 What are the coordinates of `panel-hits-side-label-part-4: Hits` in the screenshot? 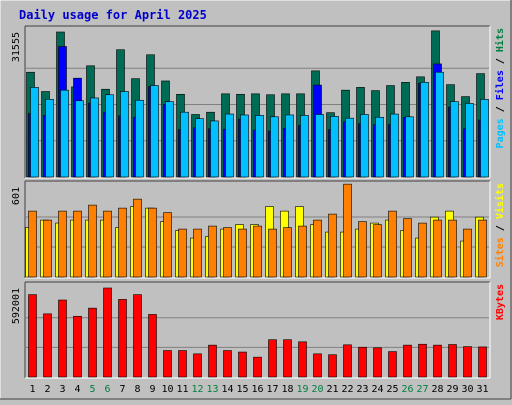 It's located at (500, 40).